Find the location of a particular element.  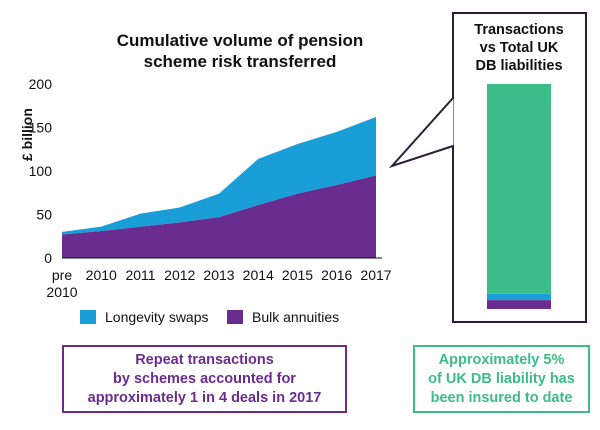

y-tick-label: 50 is located at coordinates (44, 215).